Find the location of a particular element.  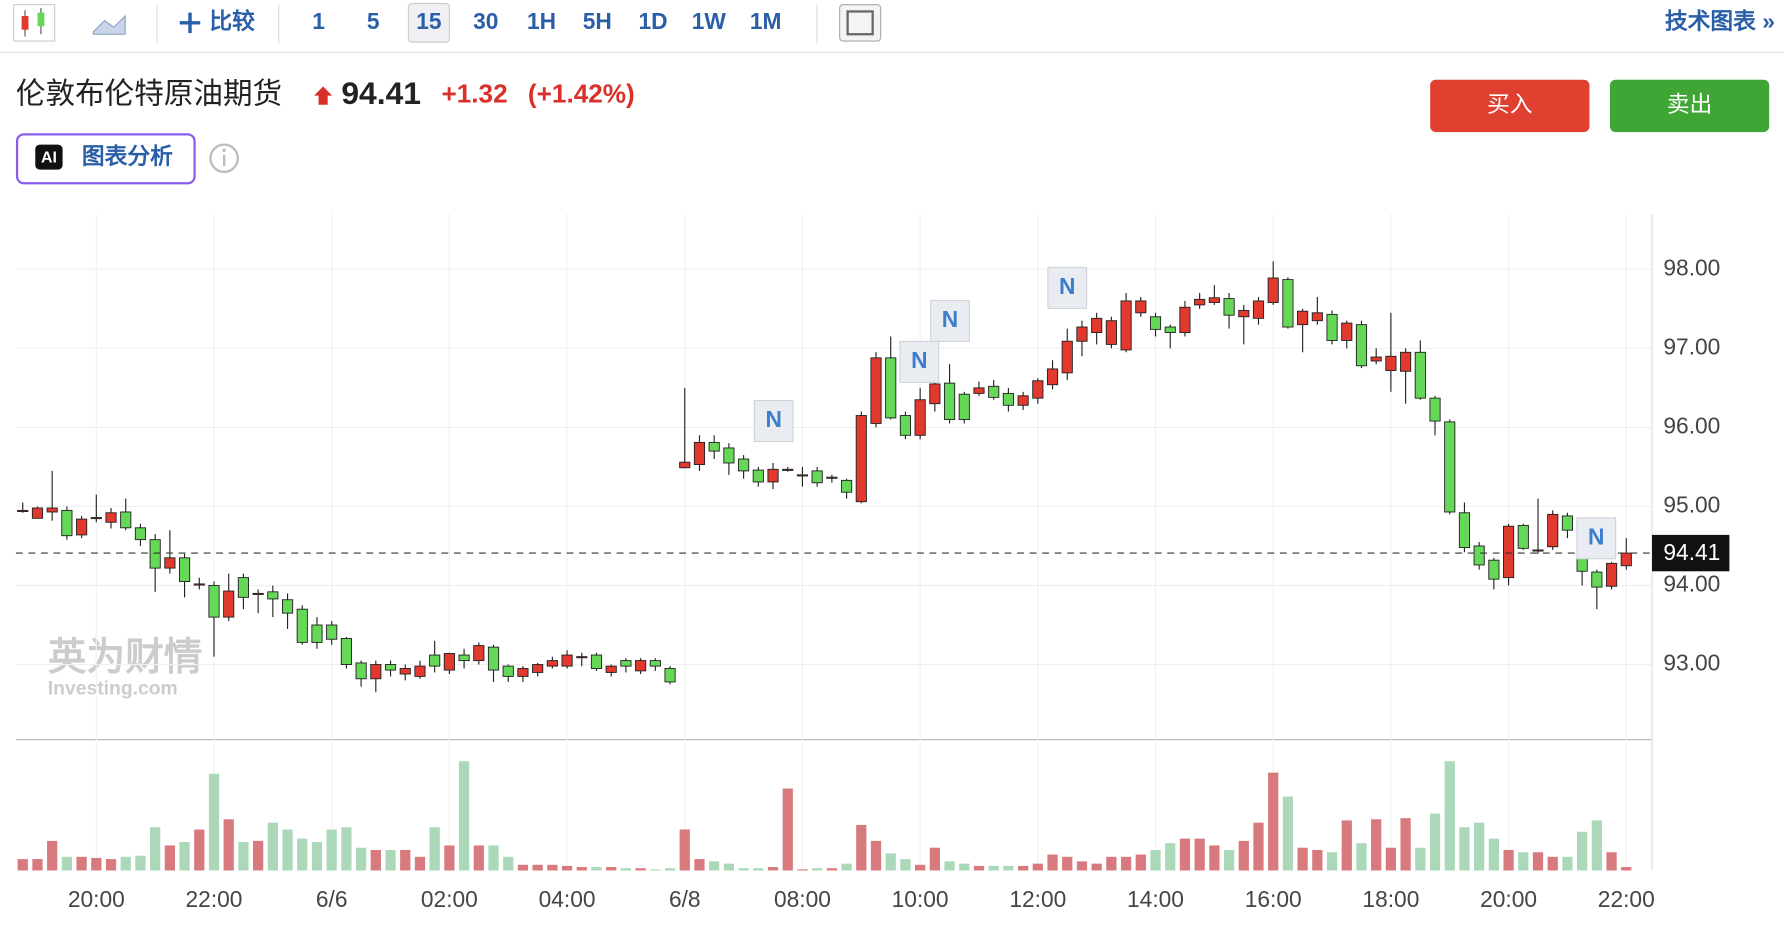

compare-button: 比较 is located at coordinates (232, 21).